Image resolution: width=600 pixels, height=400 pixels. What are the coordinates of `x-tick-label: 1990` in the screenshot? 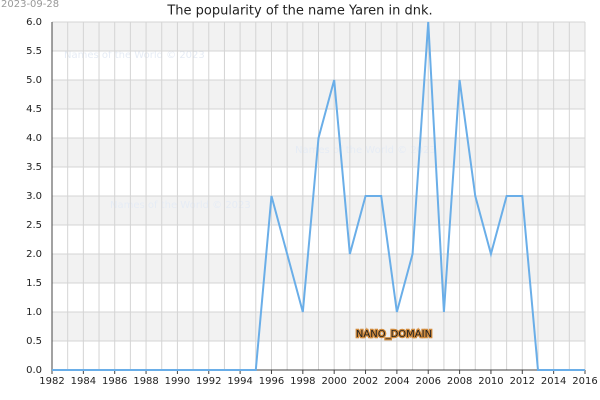 It's located at (177, 381).